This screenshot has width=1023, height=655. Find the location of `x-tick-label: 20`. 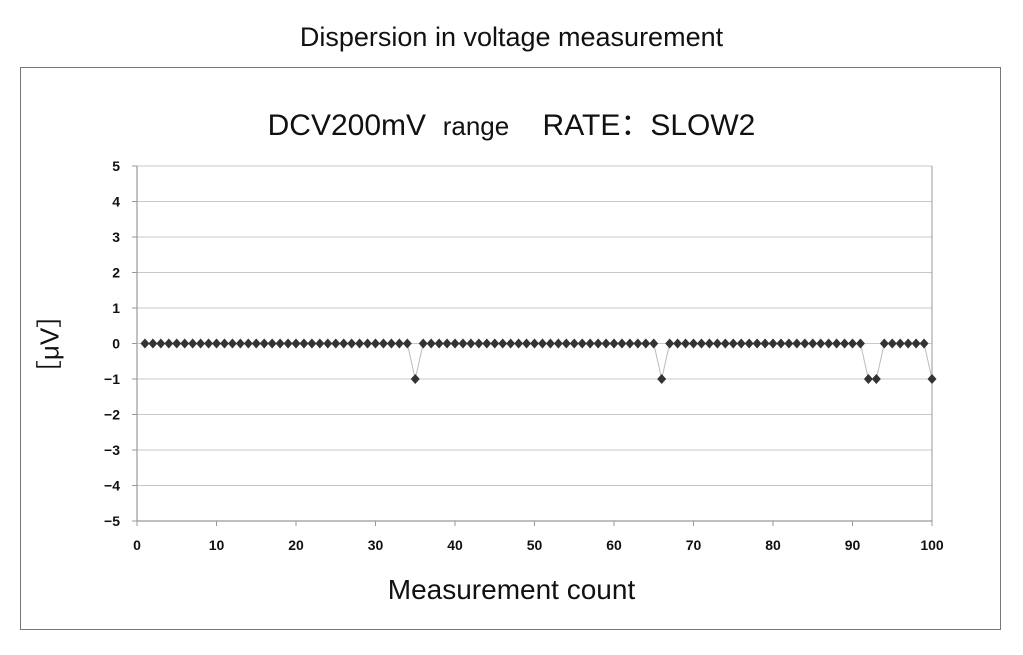

x-tick-label: 20 is located at coordinates (296, 545).